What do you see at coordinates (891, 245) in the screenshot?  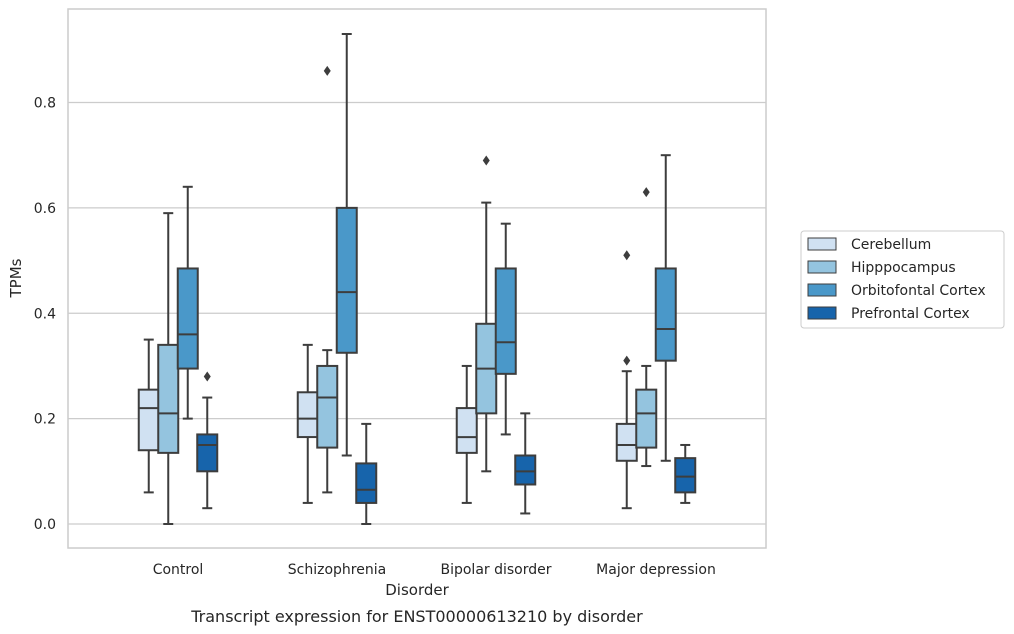 I see `legend-label: Cerebellum` at bounding box center [891, 245].